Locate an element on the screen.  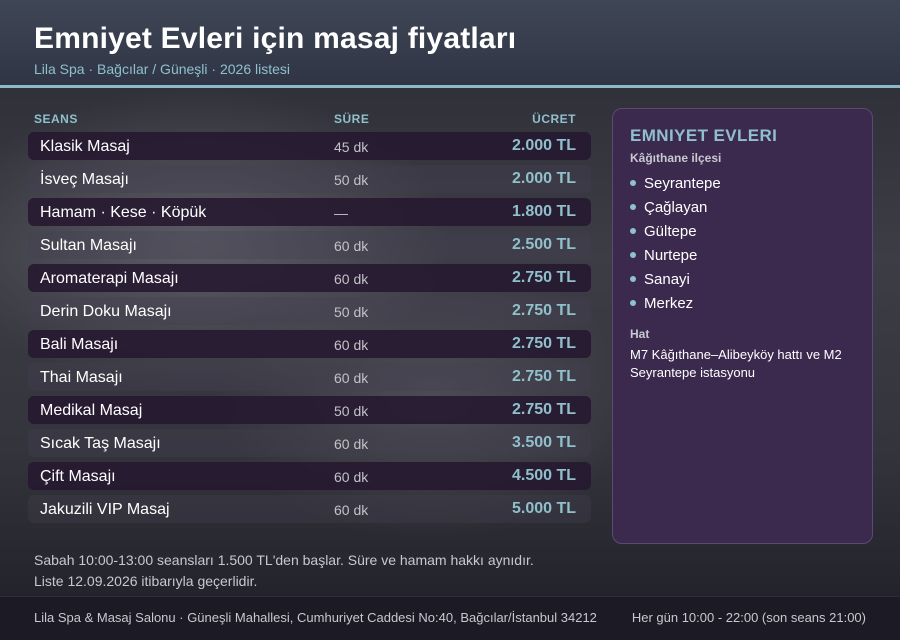
neighborhood-name: Gültepe is located at coordinates (670, 231).